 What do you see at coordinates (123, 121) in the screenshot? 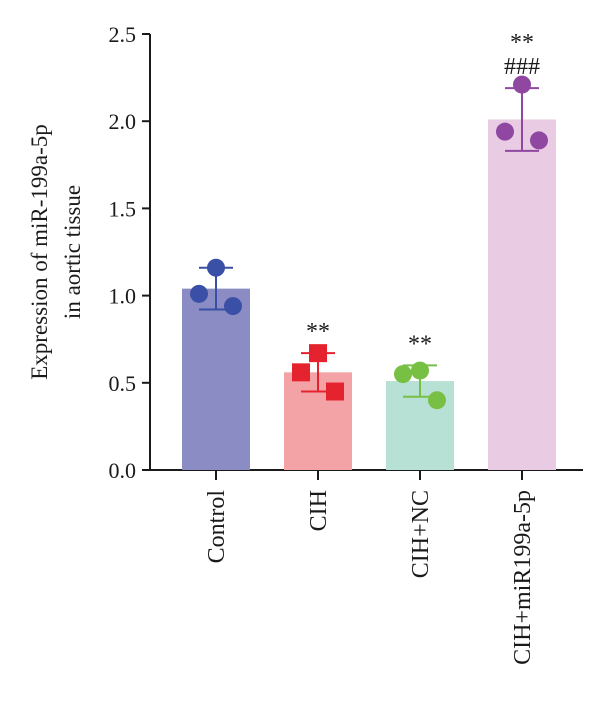
I see `y-tick-label: 2.0` at bounding box center [123, 121].